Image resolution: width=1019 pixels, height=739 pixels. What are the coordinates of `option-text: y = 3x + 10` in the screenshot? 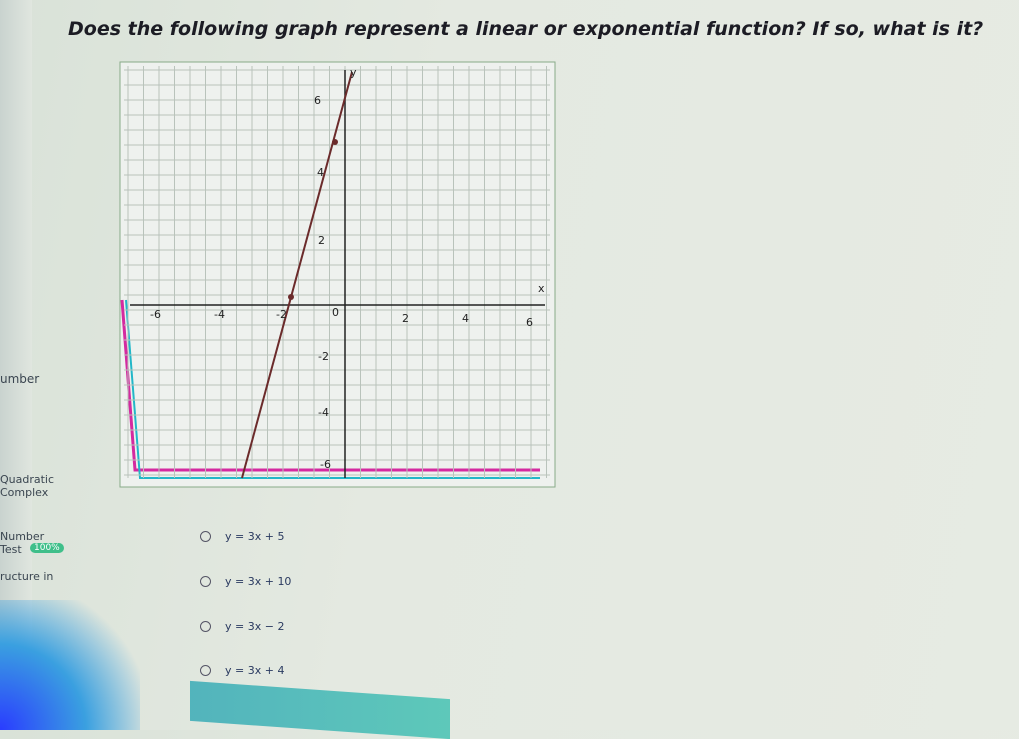 It's located at (258, 581).